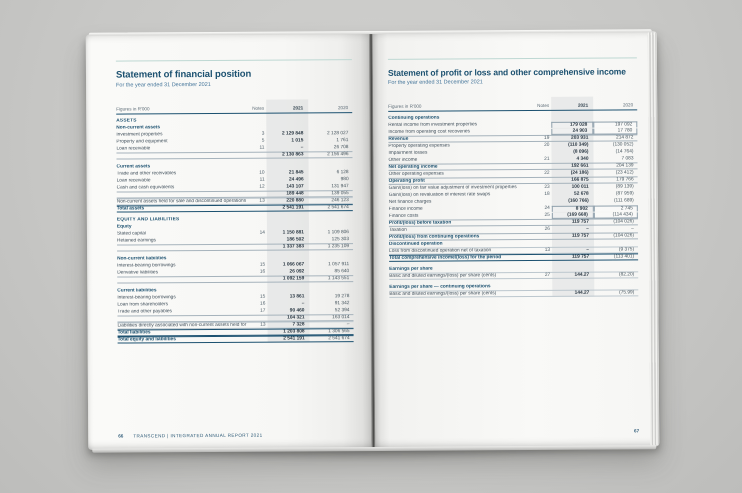 The width and height of the screenshot is (742, 493). What do you see at coordinates (138, 128) in the screenshot?
I see `row-label: Non-current assets` at bounding box center [138, 128].